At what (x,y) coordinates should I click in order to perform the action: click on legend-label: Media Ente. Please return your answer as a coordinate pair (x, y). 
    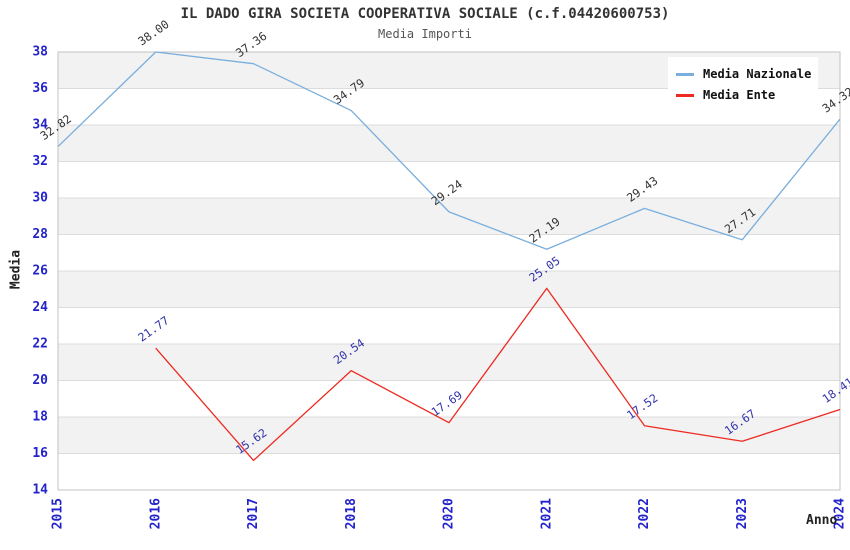
    Looking at the image, I should click on (739, 95).